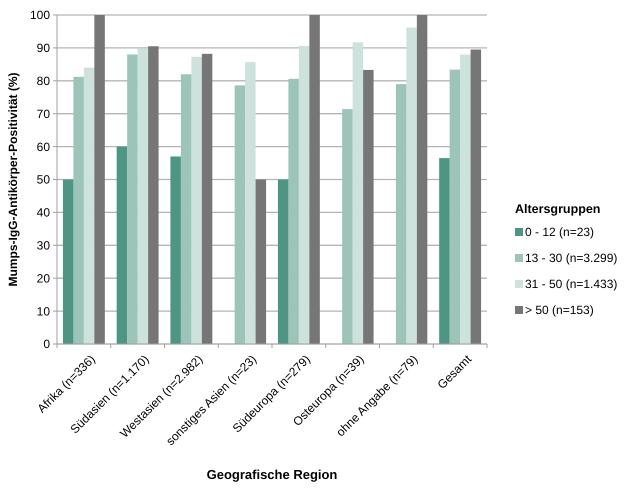 Image resolution: width=635 pixels, height=493 pixels. What do you see at coordinates (43, 179) in the screenshot?
I see `y-tick-label: 50` at bounding box center [43, 179].